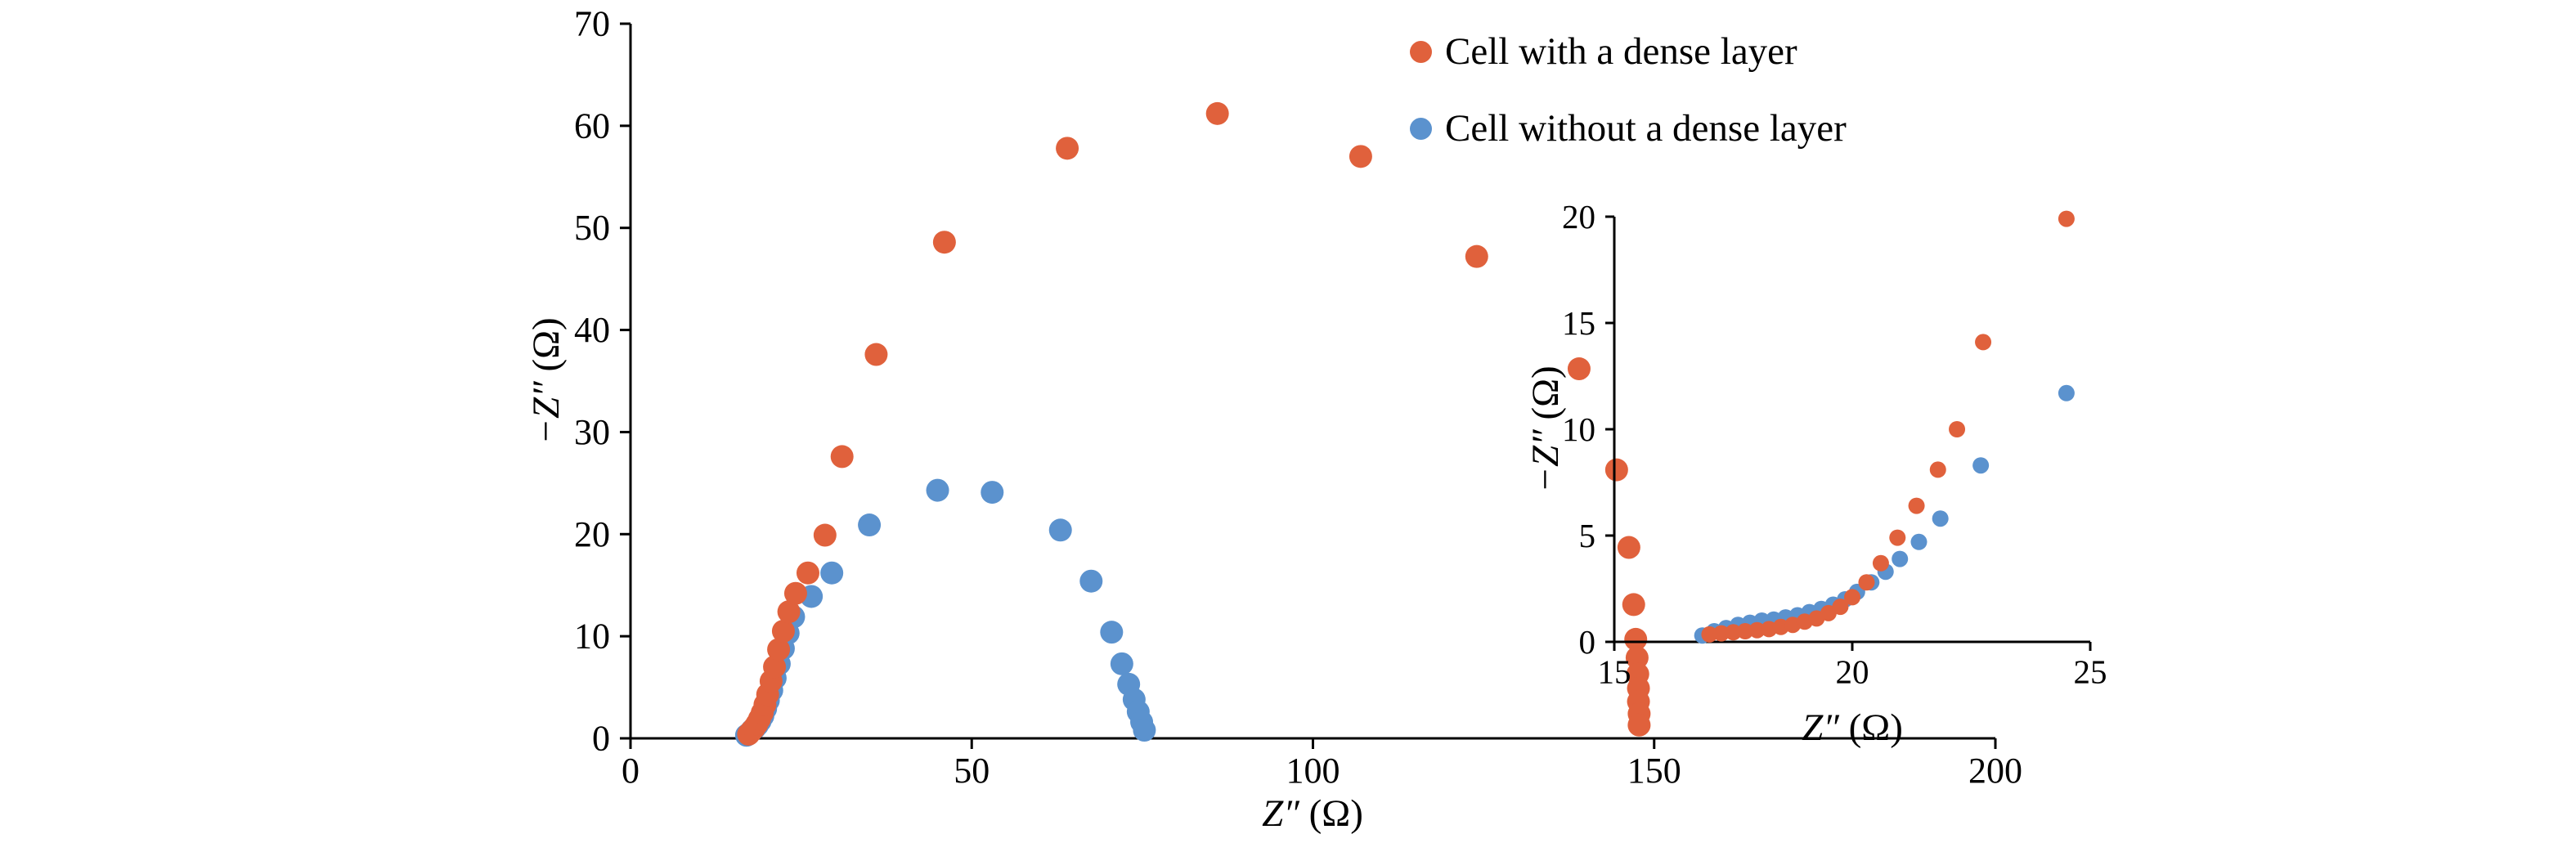  Describe the element at coordinates (1621, 51) in the screenshot. I see `legend-label-dense-layer: Cell with a dense layer` at that location.